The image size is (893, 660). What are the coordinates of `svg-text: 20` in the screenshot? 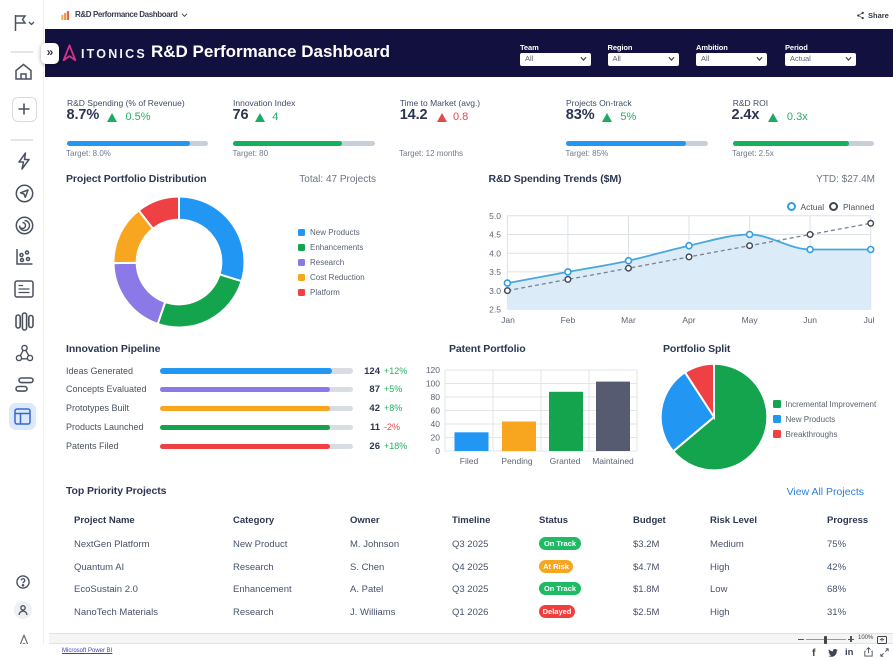 It's located at (436, 438).